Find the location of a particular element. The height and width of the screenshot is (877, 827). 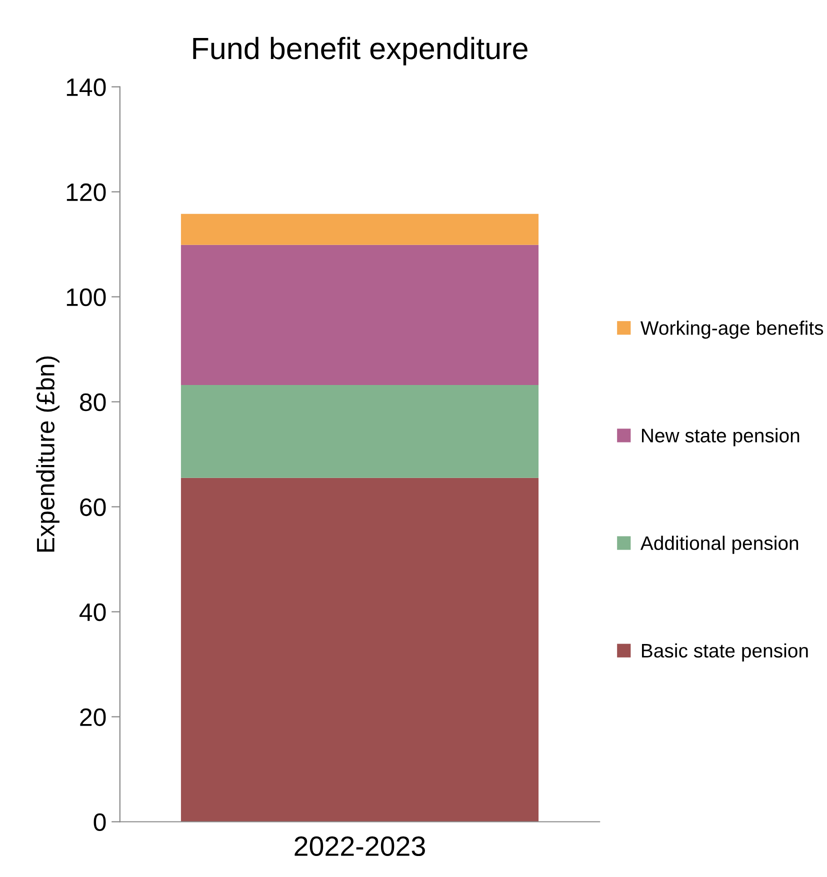

y-tick-label: 40 is located at coordinates (92, 612).